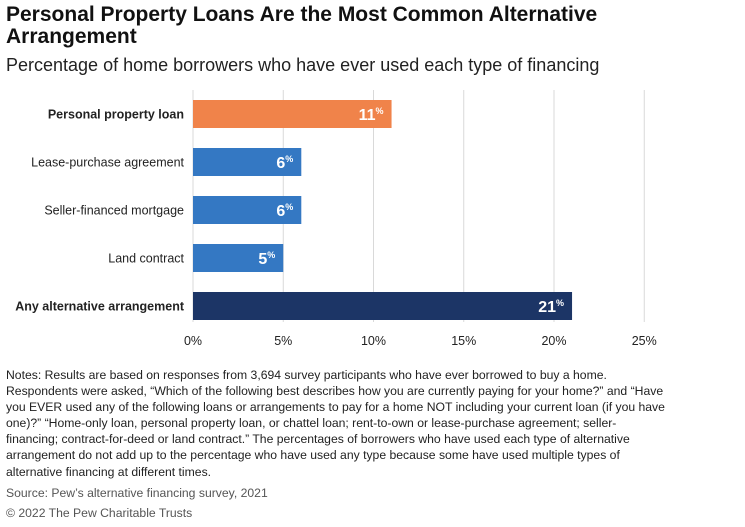 This screenshot has width=745, height=527. What do you see at coordinates (373, 341) in the screenshot?
I see `x-tick-label: 10%` at bounding box center [373, 341].